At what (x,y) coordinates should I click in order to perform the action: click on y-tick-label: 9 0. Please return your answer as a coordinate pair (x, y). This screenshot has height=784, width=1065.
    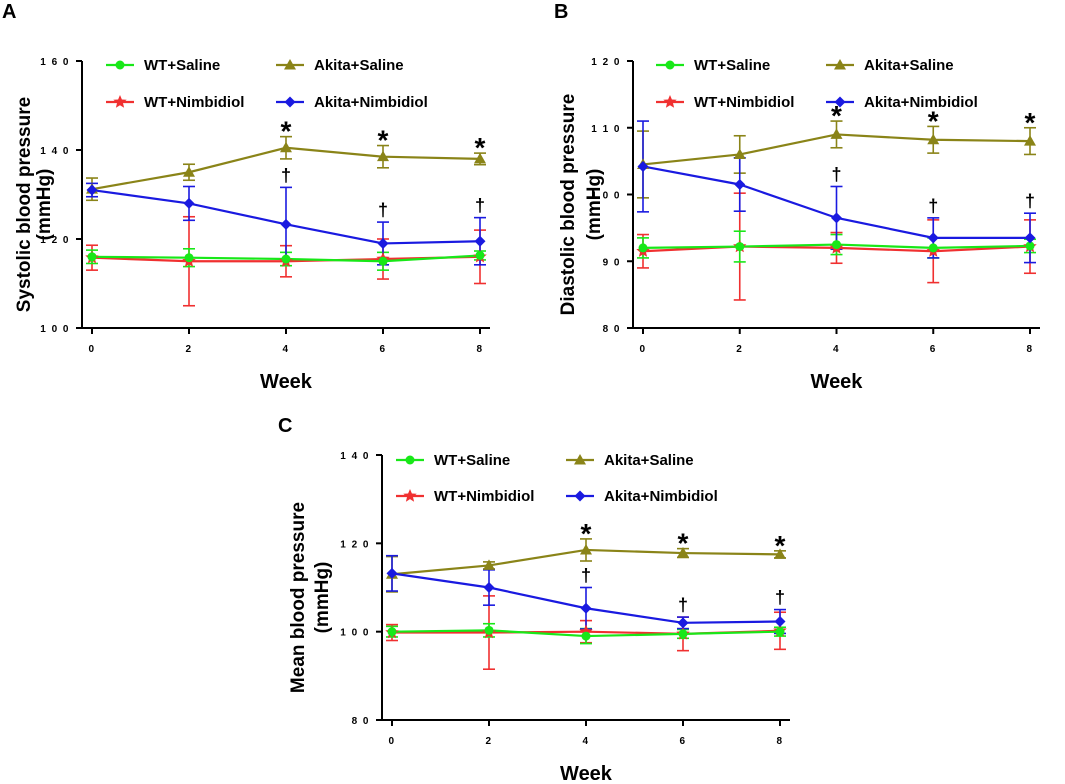
    Looking at the image, I should click on (612, 262).